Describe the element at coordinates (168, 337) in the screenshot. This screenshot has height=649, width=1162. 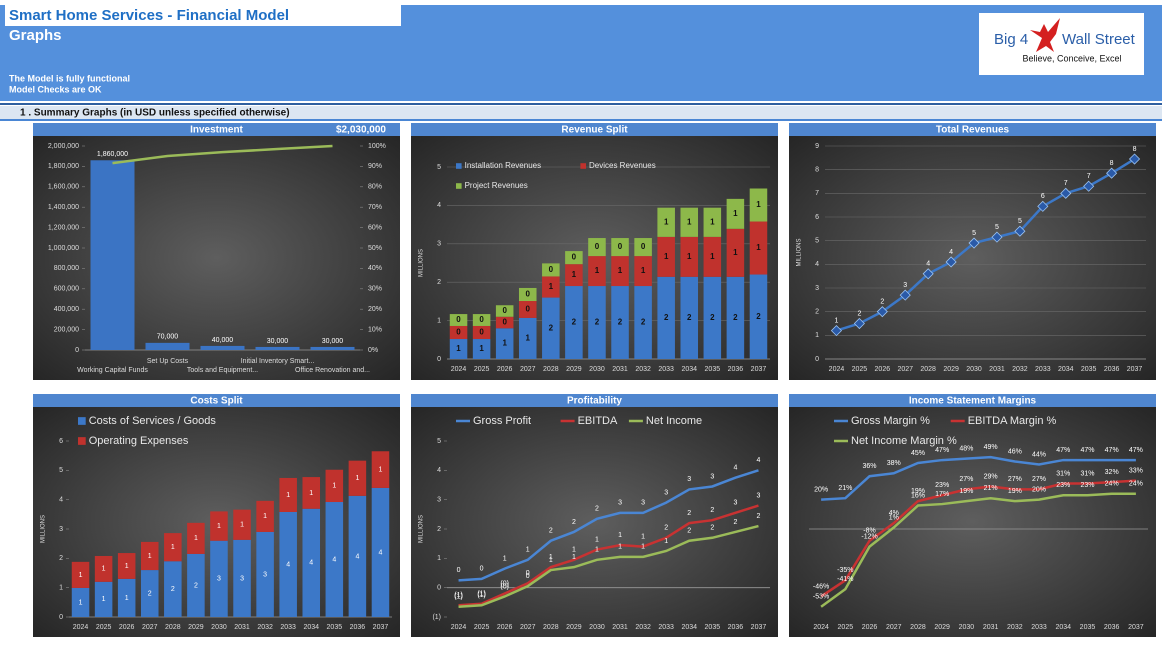
I see `data-label: 70,000` at that location.